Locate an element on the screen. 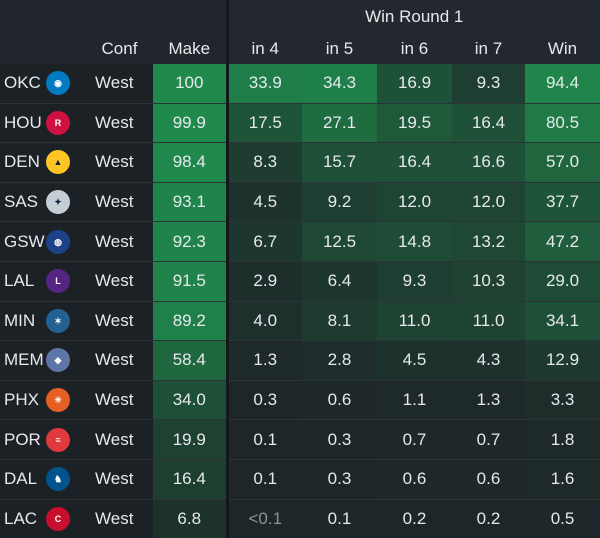 The image size is (600, 538). value-cell-in7: 11.0 is located at coordinates (488, 320).